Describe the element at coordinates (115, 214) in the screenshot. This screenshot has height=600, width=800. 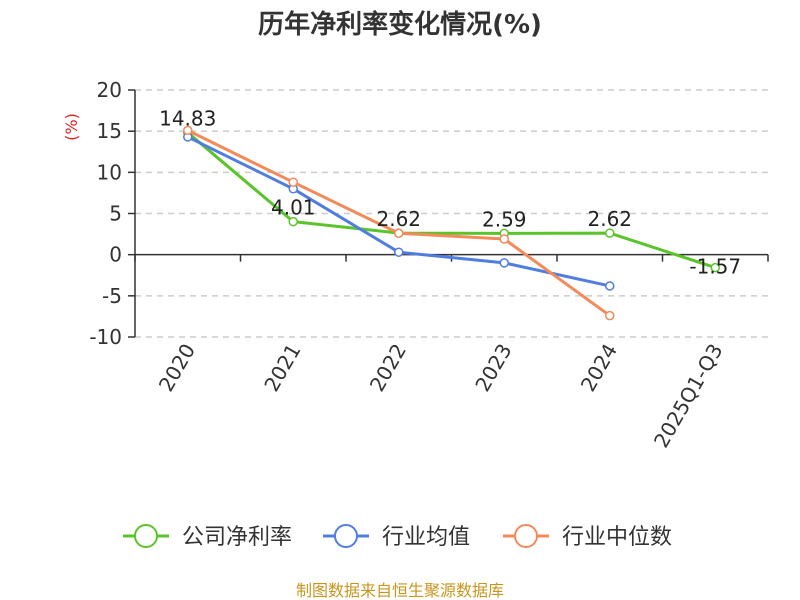
I see `y-tick-label: 5` at that location.